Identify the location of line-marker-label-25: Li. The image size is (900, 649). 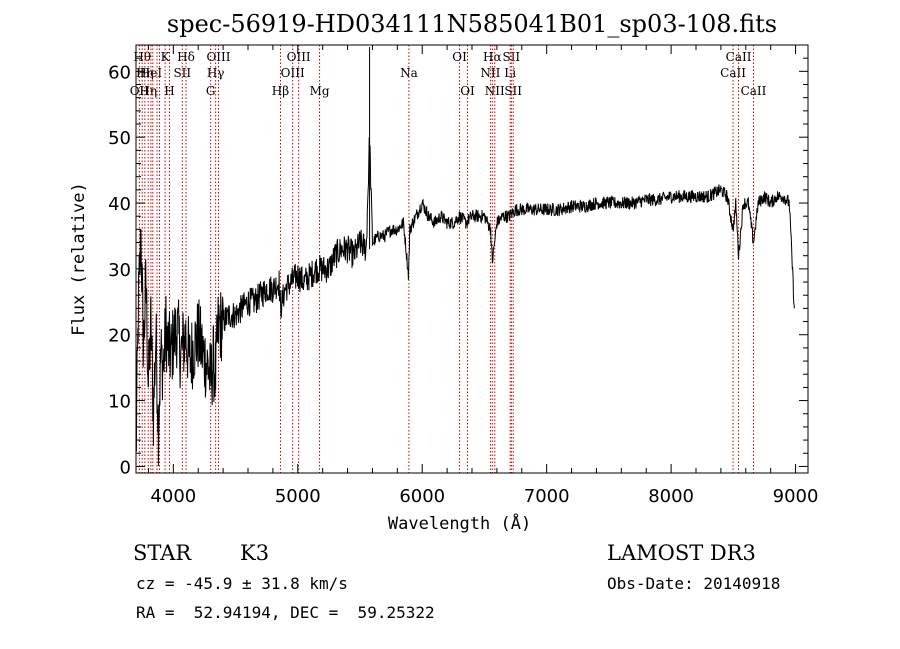
(510, 73).